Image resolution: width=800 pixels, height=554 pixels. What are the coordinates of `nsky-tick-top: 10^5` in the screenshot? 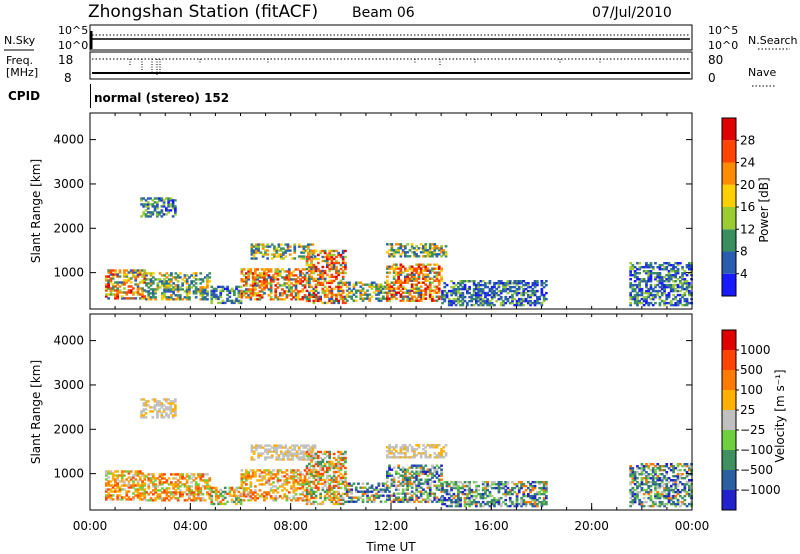 It's located at (73, 30).